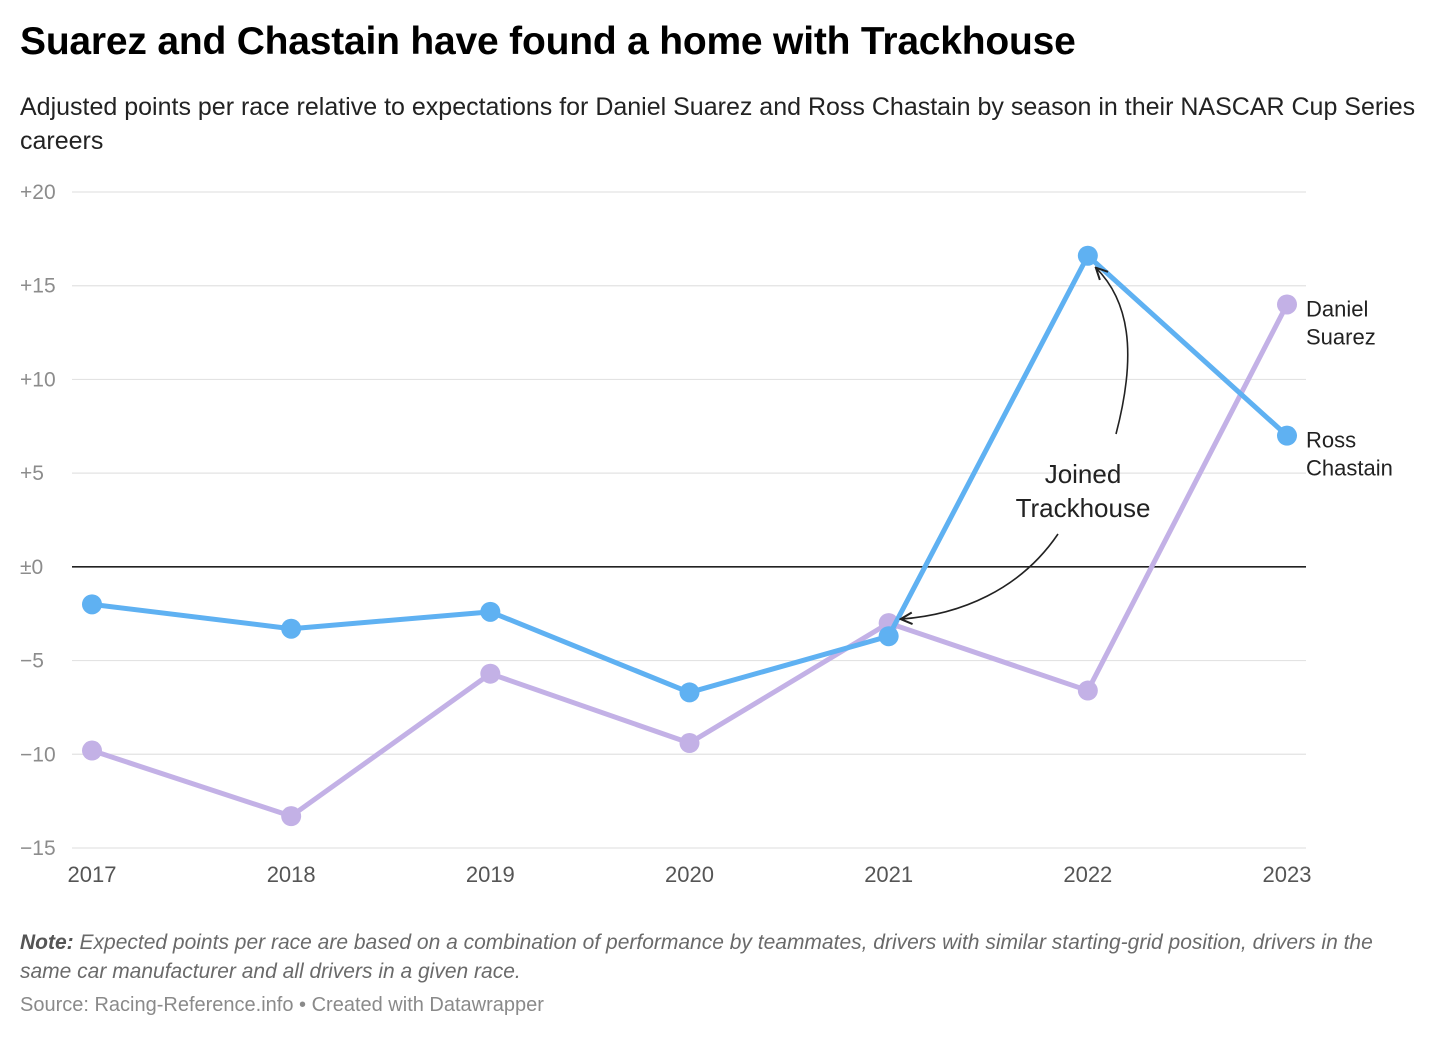 Image resolution: width=1440 pixels, height=1040 pixels. What do you see at coordinates (32, 473) in the screenshot?
I see `y-tick-label: +5` at bounding box center [32, 473].